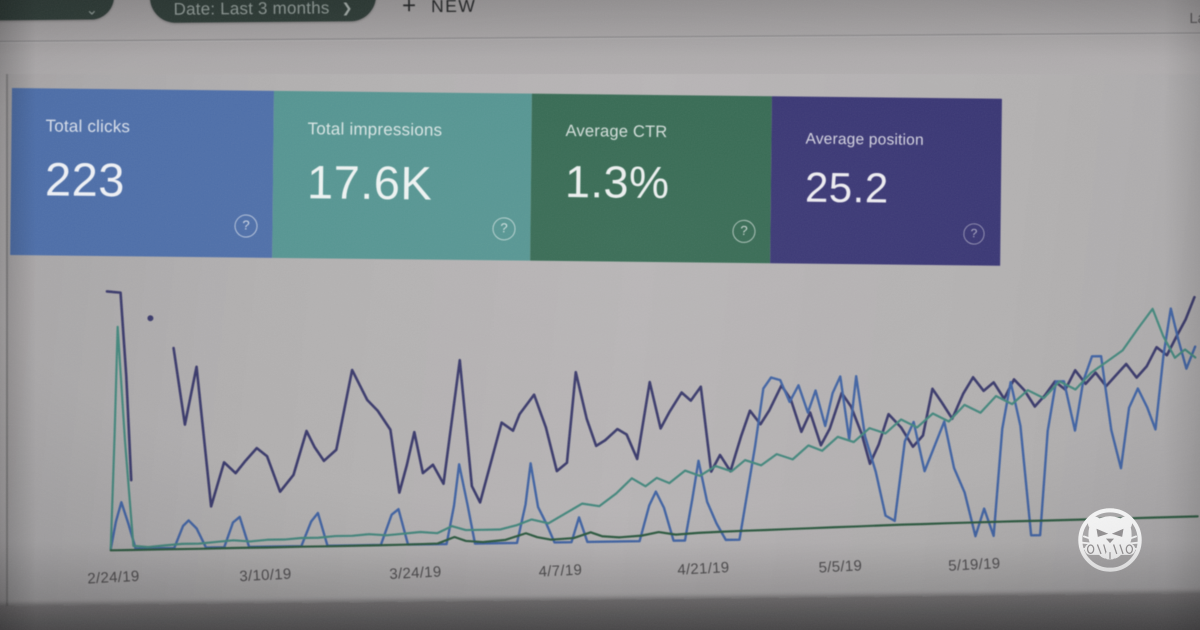  I want to click on card-average-position: Average position 25.2 ?, so click(886, 181).